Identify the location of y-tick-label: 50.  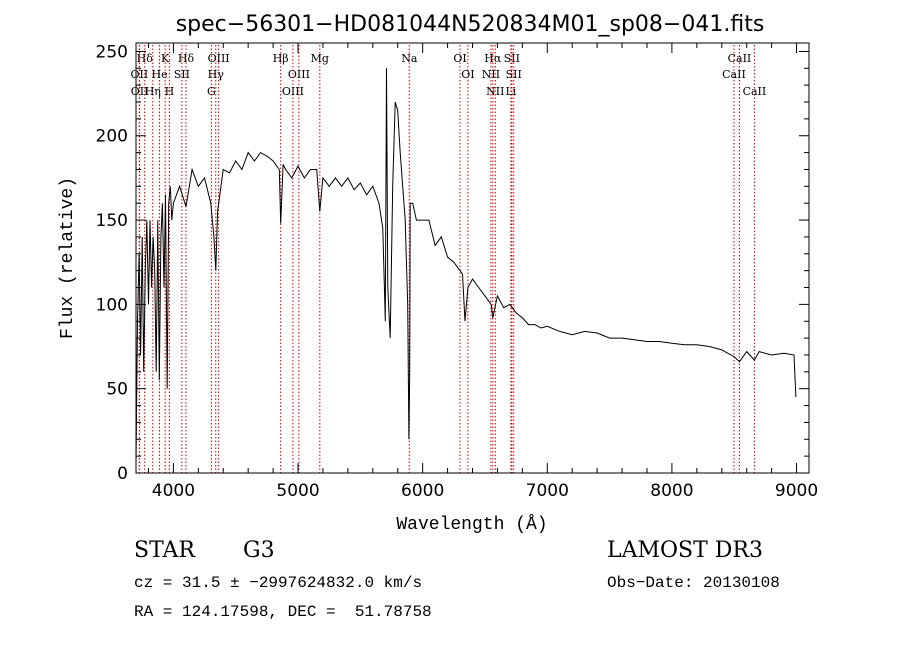
(117, 390).